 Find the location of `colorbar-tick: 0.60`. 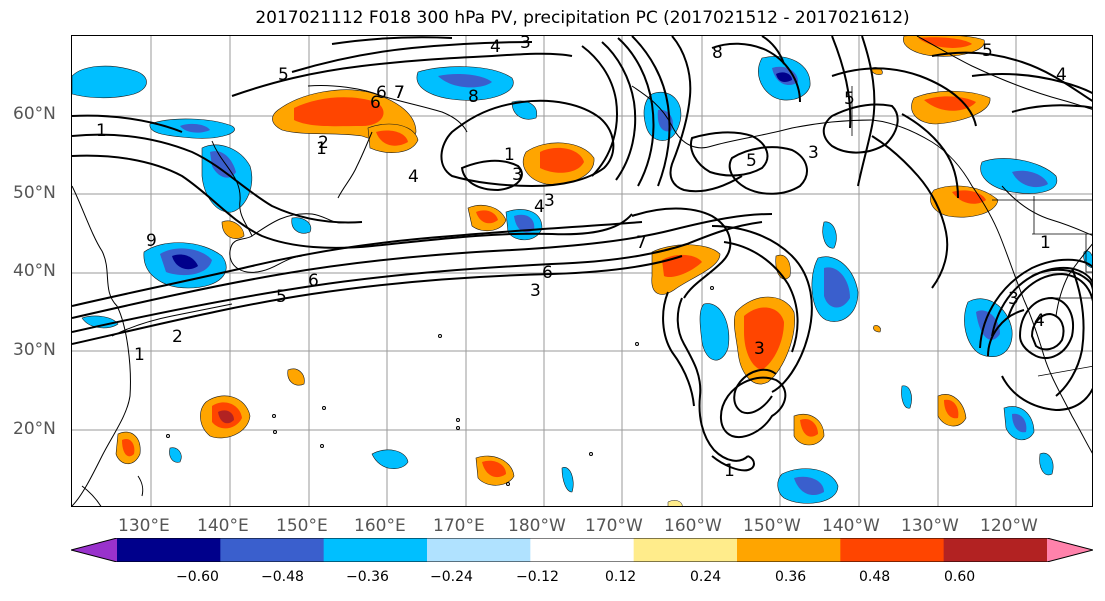

colorbar-tick: 0.60 is located at coordinates (960, 577).